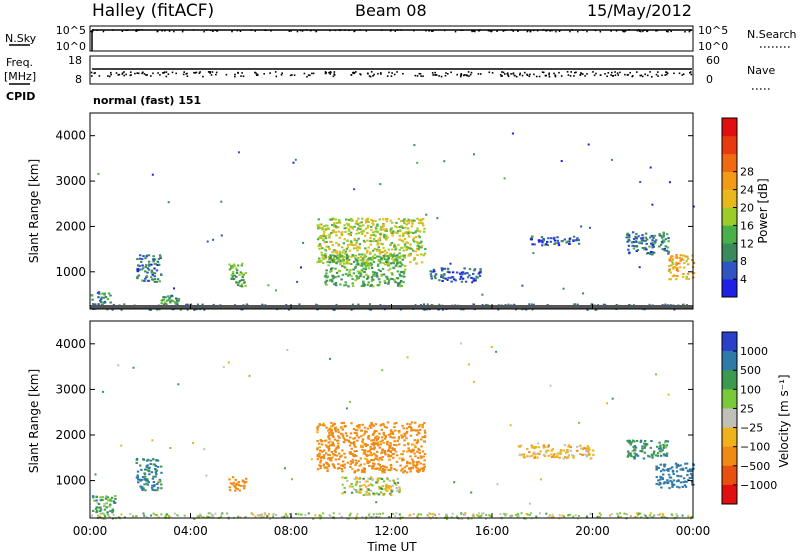 This screenshot has width=800, height=554. Describe the element at coordinates (729, 252) in the screenshot. I see `power-colorbar-swatch` at that location.